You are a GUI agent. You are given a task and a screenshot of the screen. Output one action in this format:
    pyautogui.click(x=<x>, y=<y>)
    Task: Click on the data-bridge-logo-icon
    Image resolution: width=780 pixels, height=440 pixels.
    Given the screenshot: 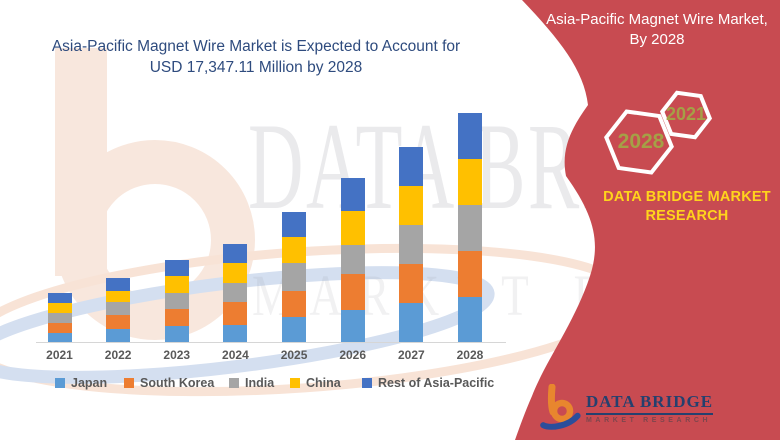 What is the action you would take?
    pyautogui.click(x=560, y=407)
    